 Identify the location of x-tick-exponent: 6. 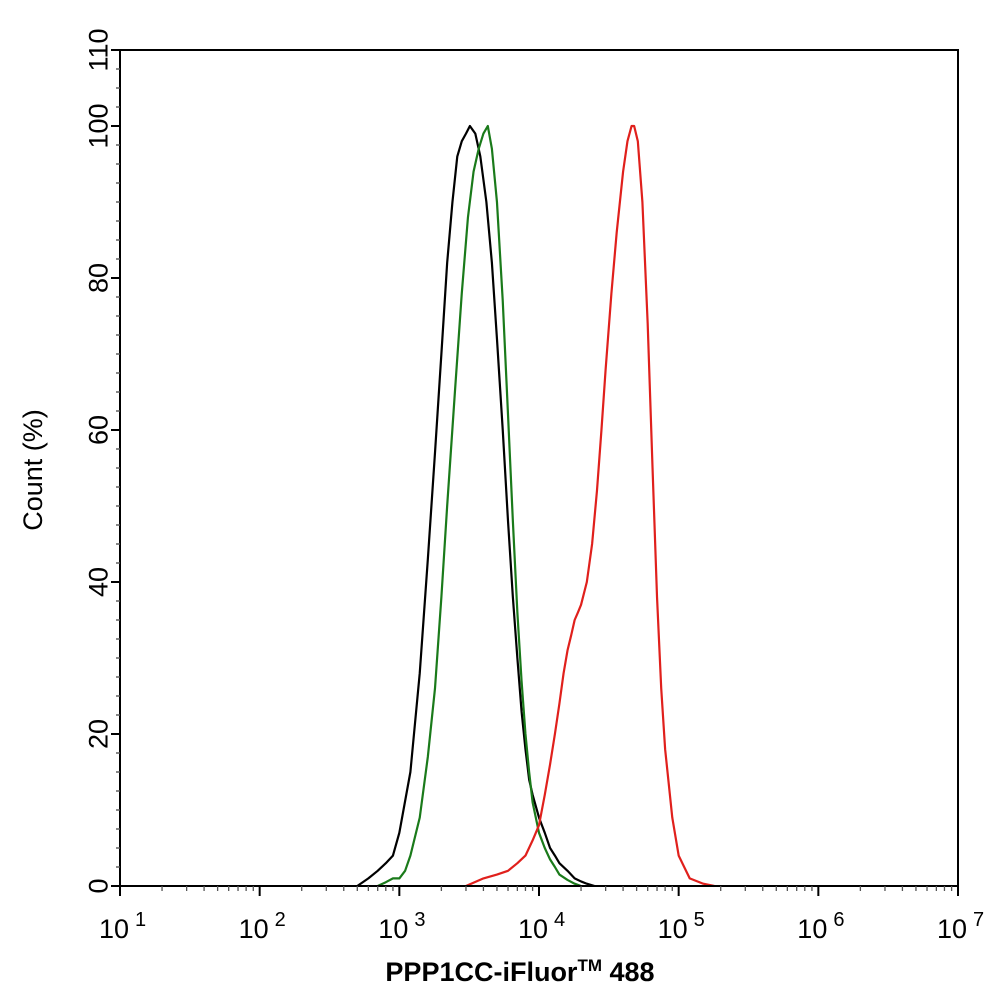
(838, 920).